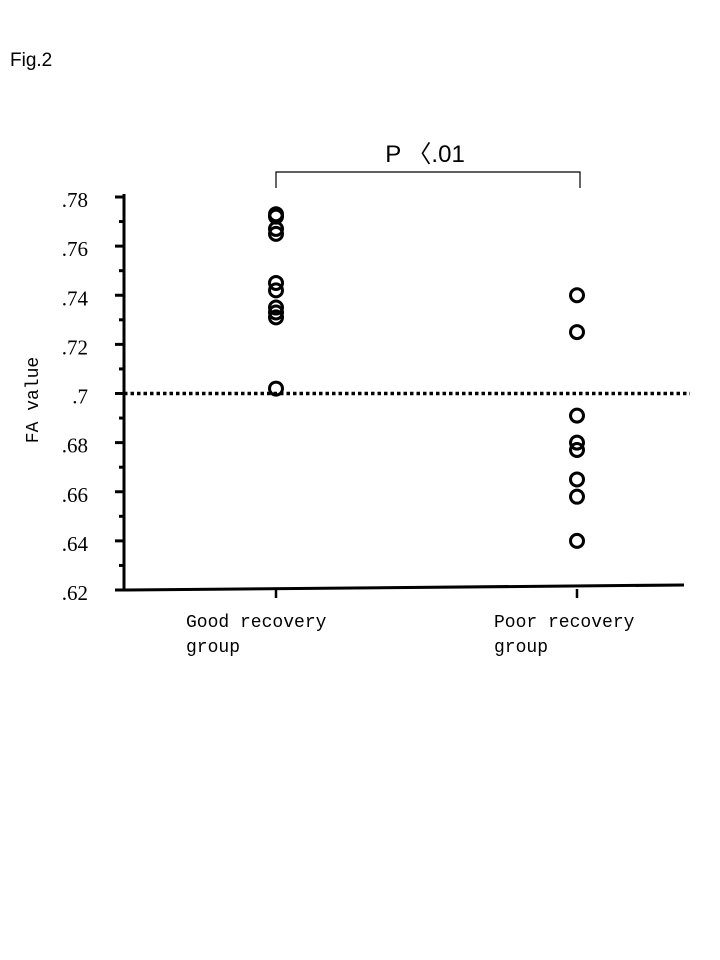 The height and width of the screenshot is (960, 720). Describe the element at coordinates (404, 587) in the screenshot. I see `x-axis-line` at that location.